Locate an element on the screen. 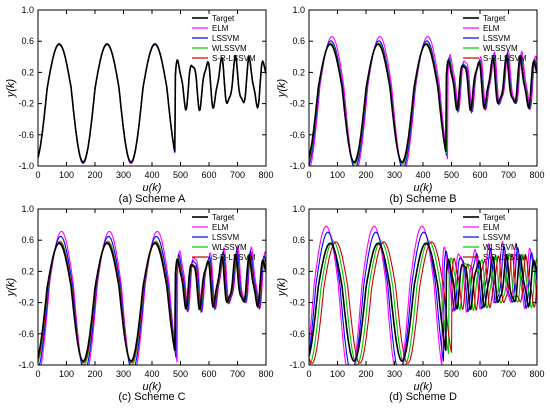 Image resolution: width=550 pixels, height=408 pixels. panel-caption: (b) Scheme B is located at coordinates (422, 199).